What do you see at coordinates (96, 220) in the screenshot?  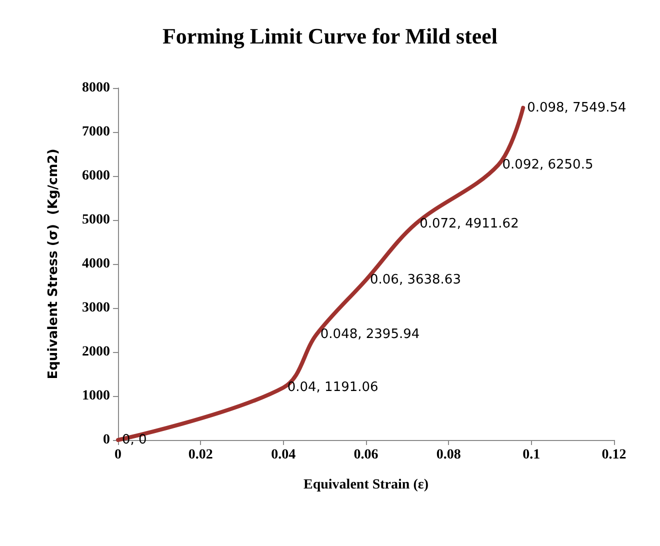 I see `y-tick-label: 5000` at bounding box center [96, 220].